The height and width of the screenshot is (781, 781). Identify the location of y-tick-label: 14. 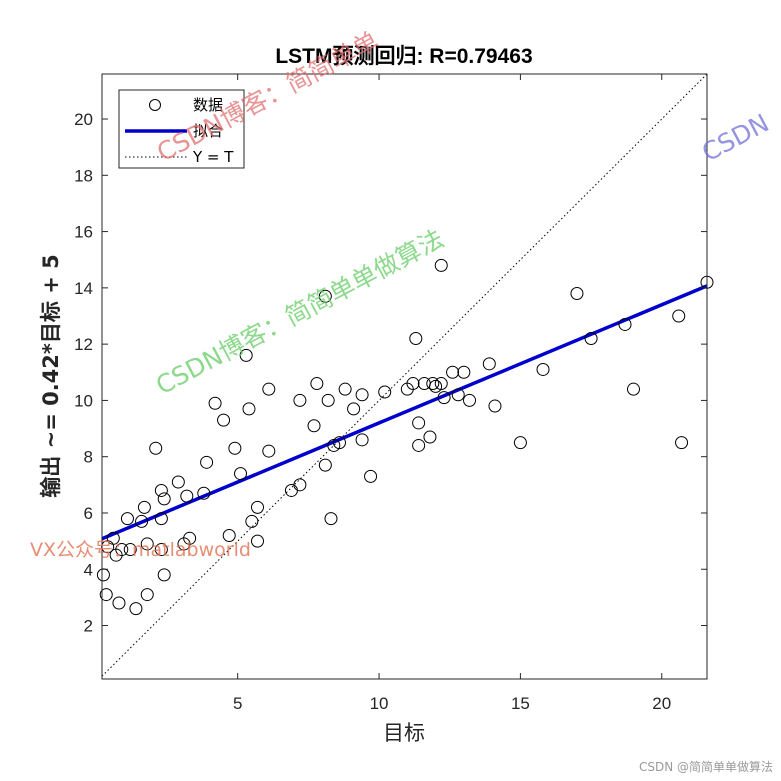
(83, 288).